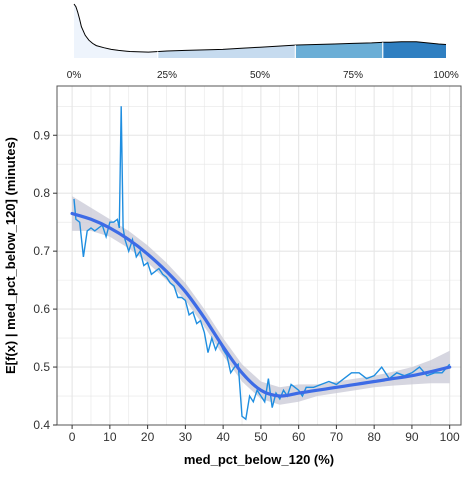 This screenshot has width=474, height=479. What do you see at coordinates (186, 437) in the screenshot?
I see `x-tick-label: 30` at bounding box center [186, 437].